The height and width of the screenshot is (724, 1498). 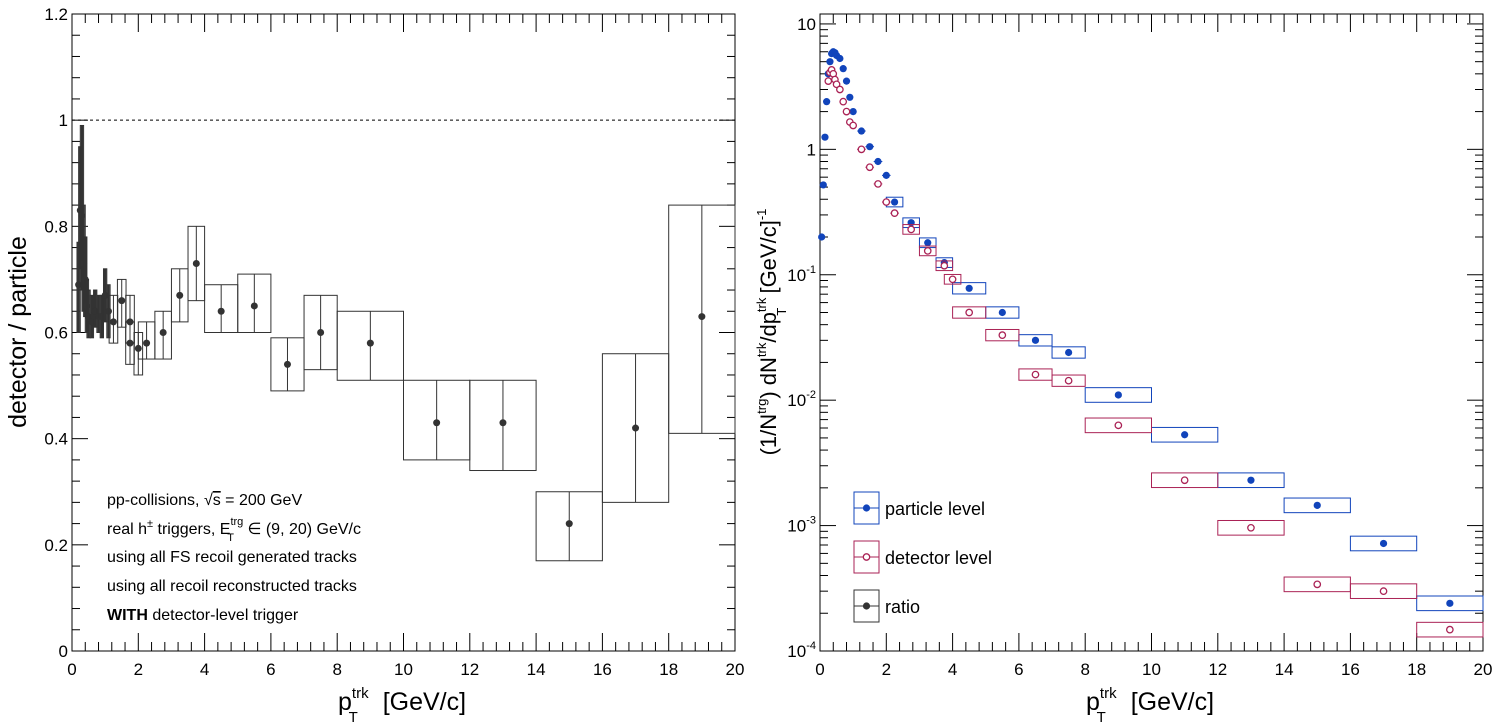 What do you see at coordinates (602, 669) in the screenshot?
I see `ratio-x-tick-label: 16` at bounding box center [602, 669].